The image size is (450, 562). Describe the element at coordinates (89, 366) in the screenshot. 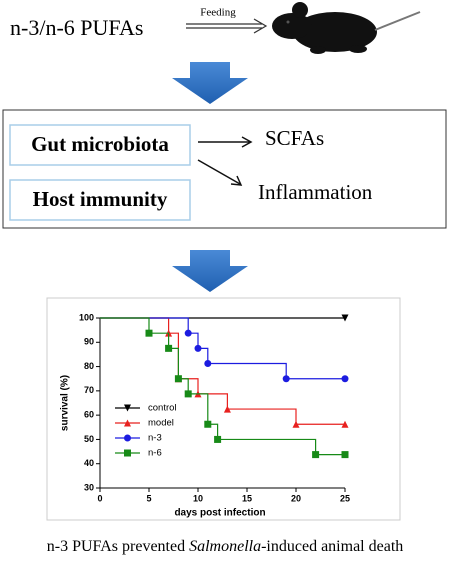

I see `y-tick-label: 80` at that location.